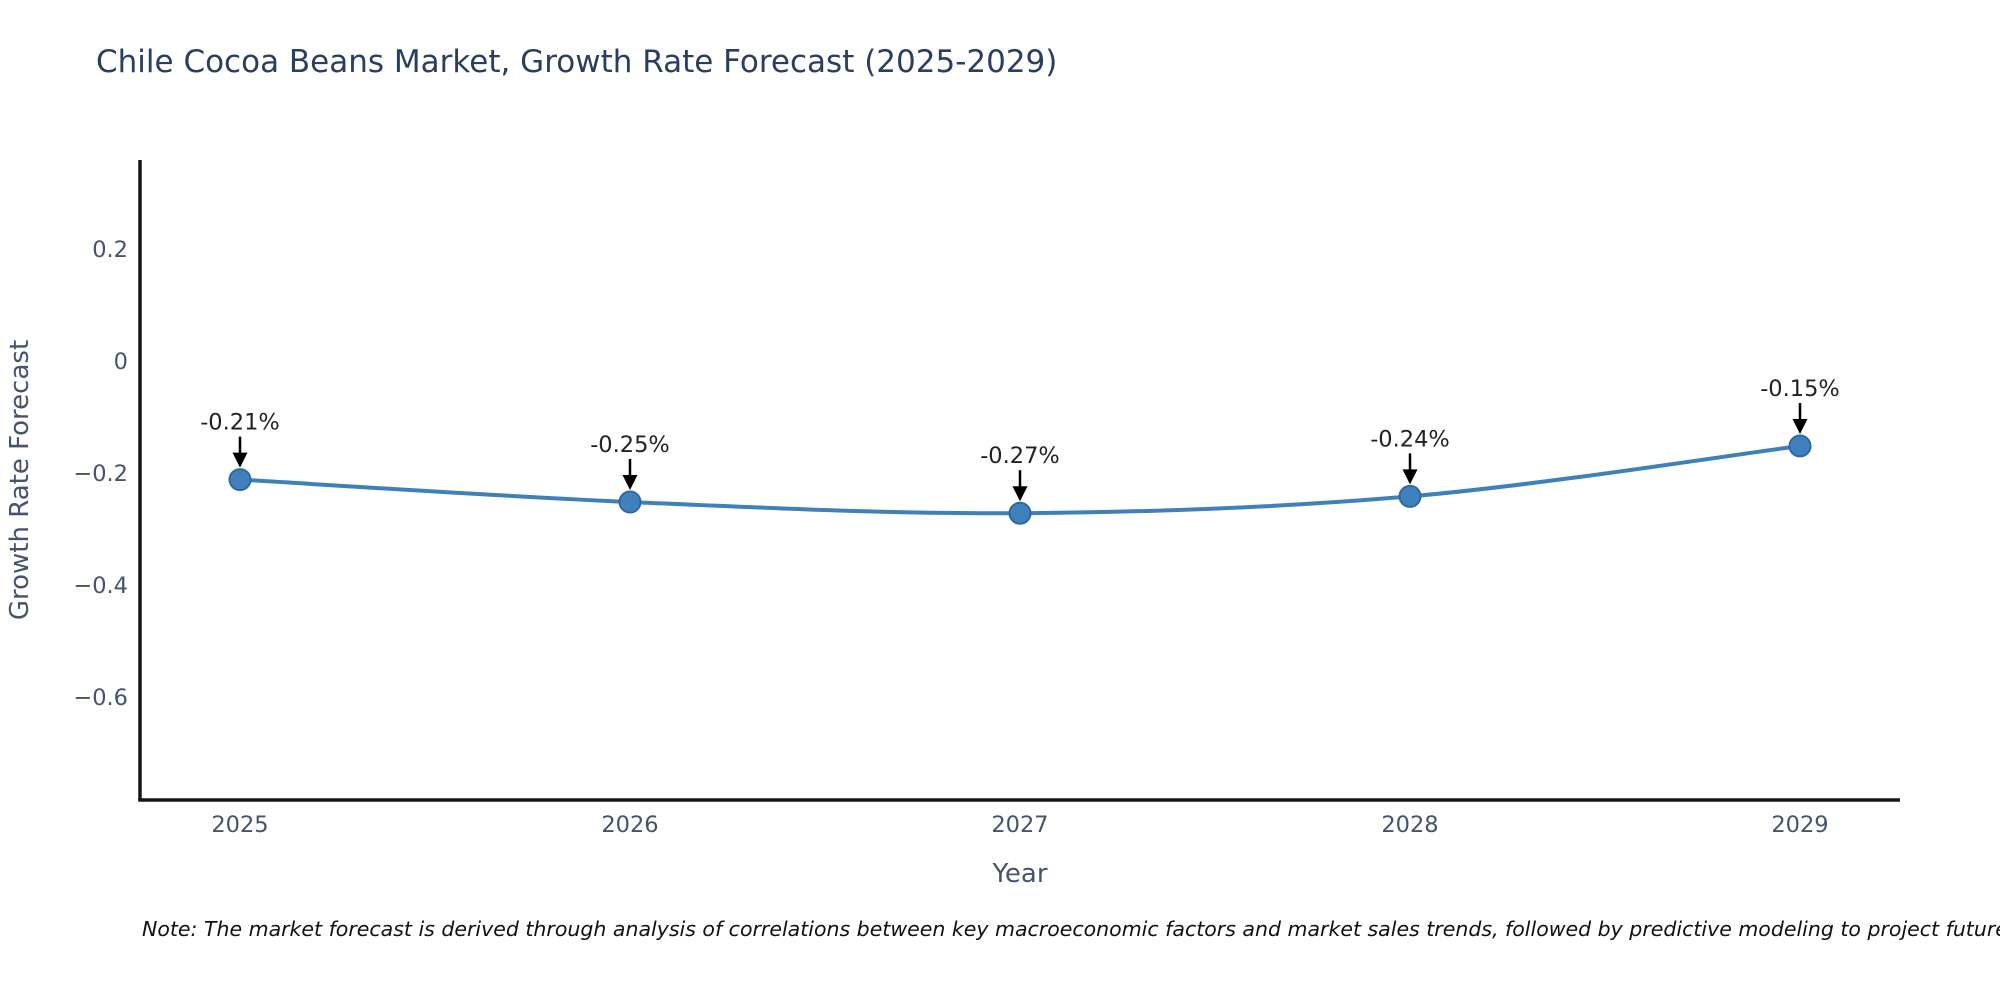 The height and width of the screenshot is (1000, 2000). Describe the element at coordinates (1020, 456) in the screenshot. I see `annotation-label: -0.27%` at that location.